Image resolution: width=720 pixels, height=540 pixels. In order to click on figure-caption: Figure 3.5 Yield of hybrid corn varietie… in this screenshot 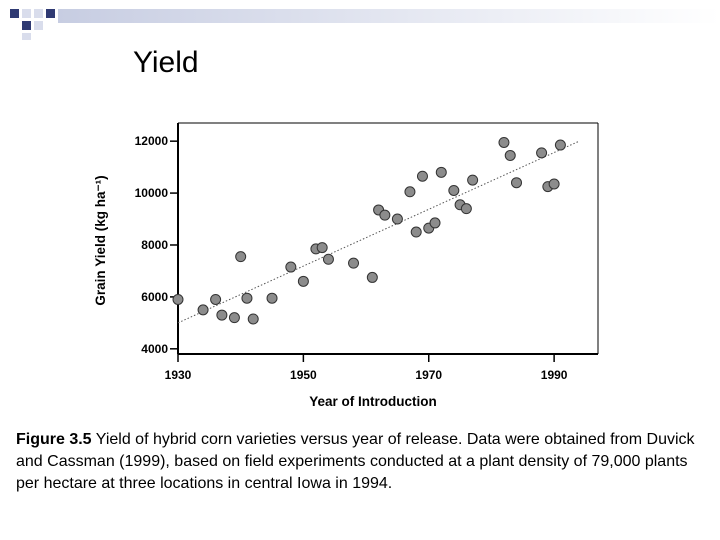, I will do `click(361, 462)`.